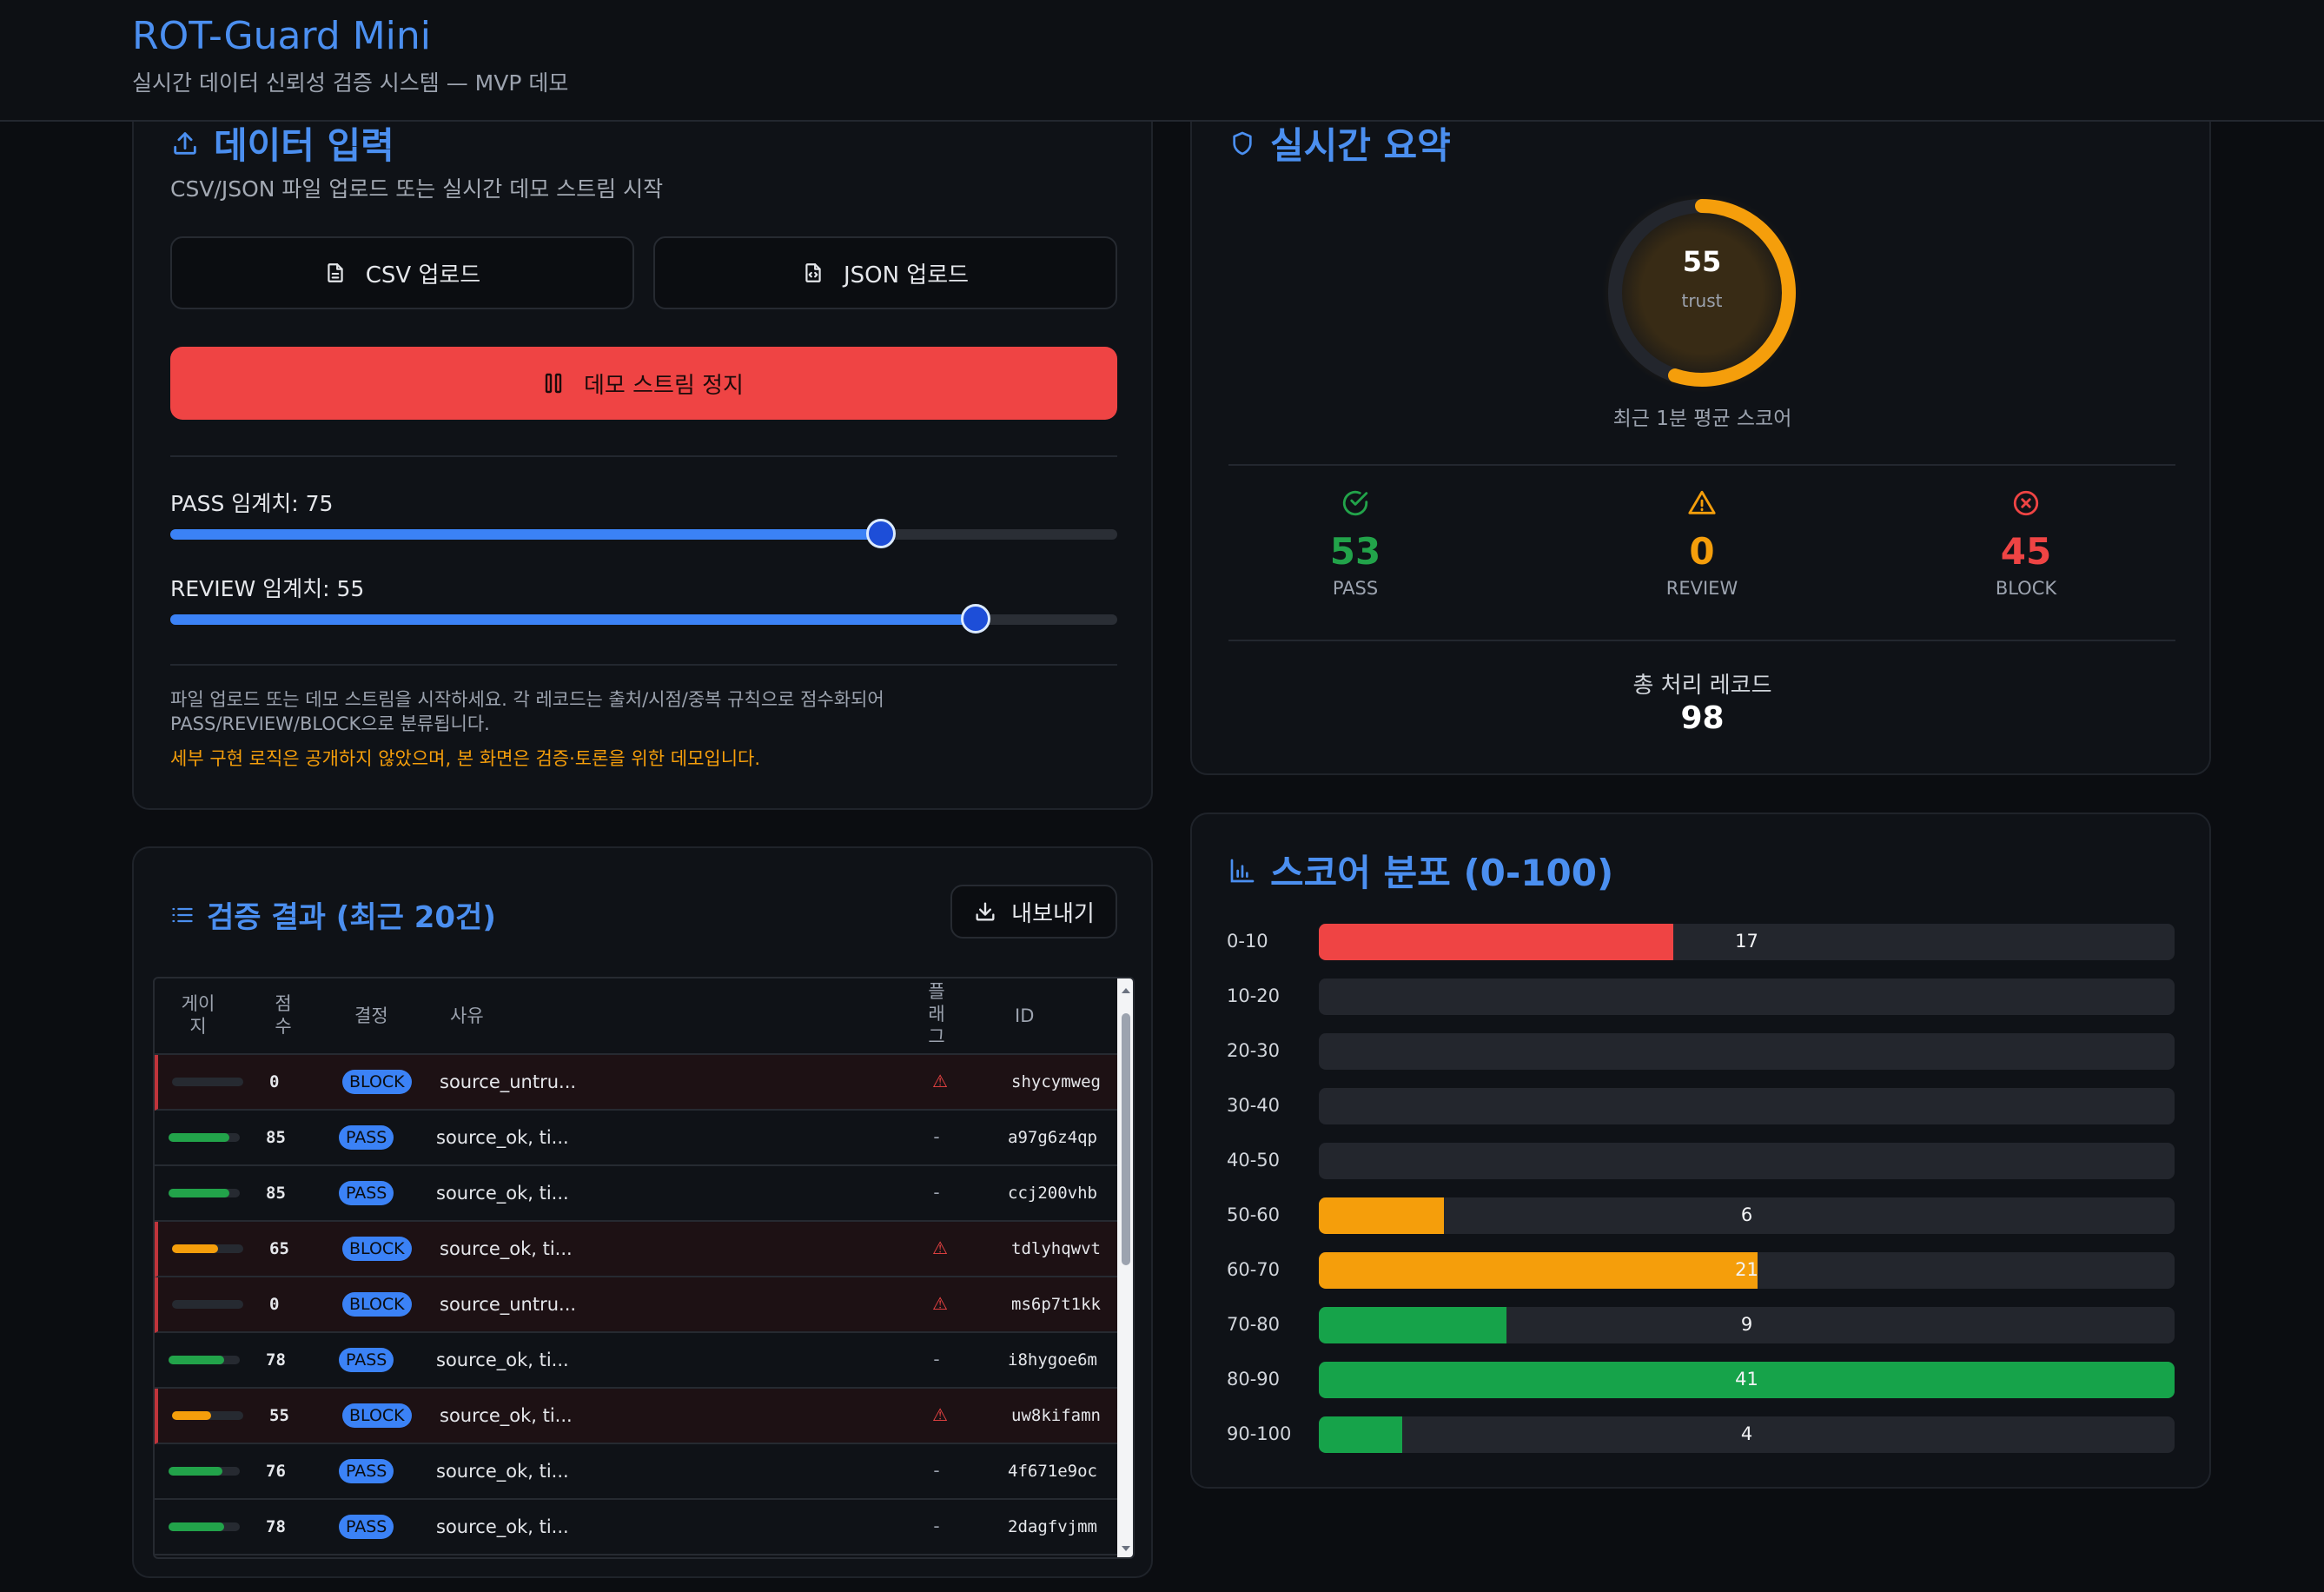  What do you see at coordinates (198, 1015) in the screenshot?
I see `col-gauge: 게이 지` at bounding box center [198, 1015].